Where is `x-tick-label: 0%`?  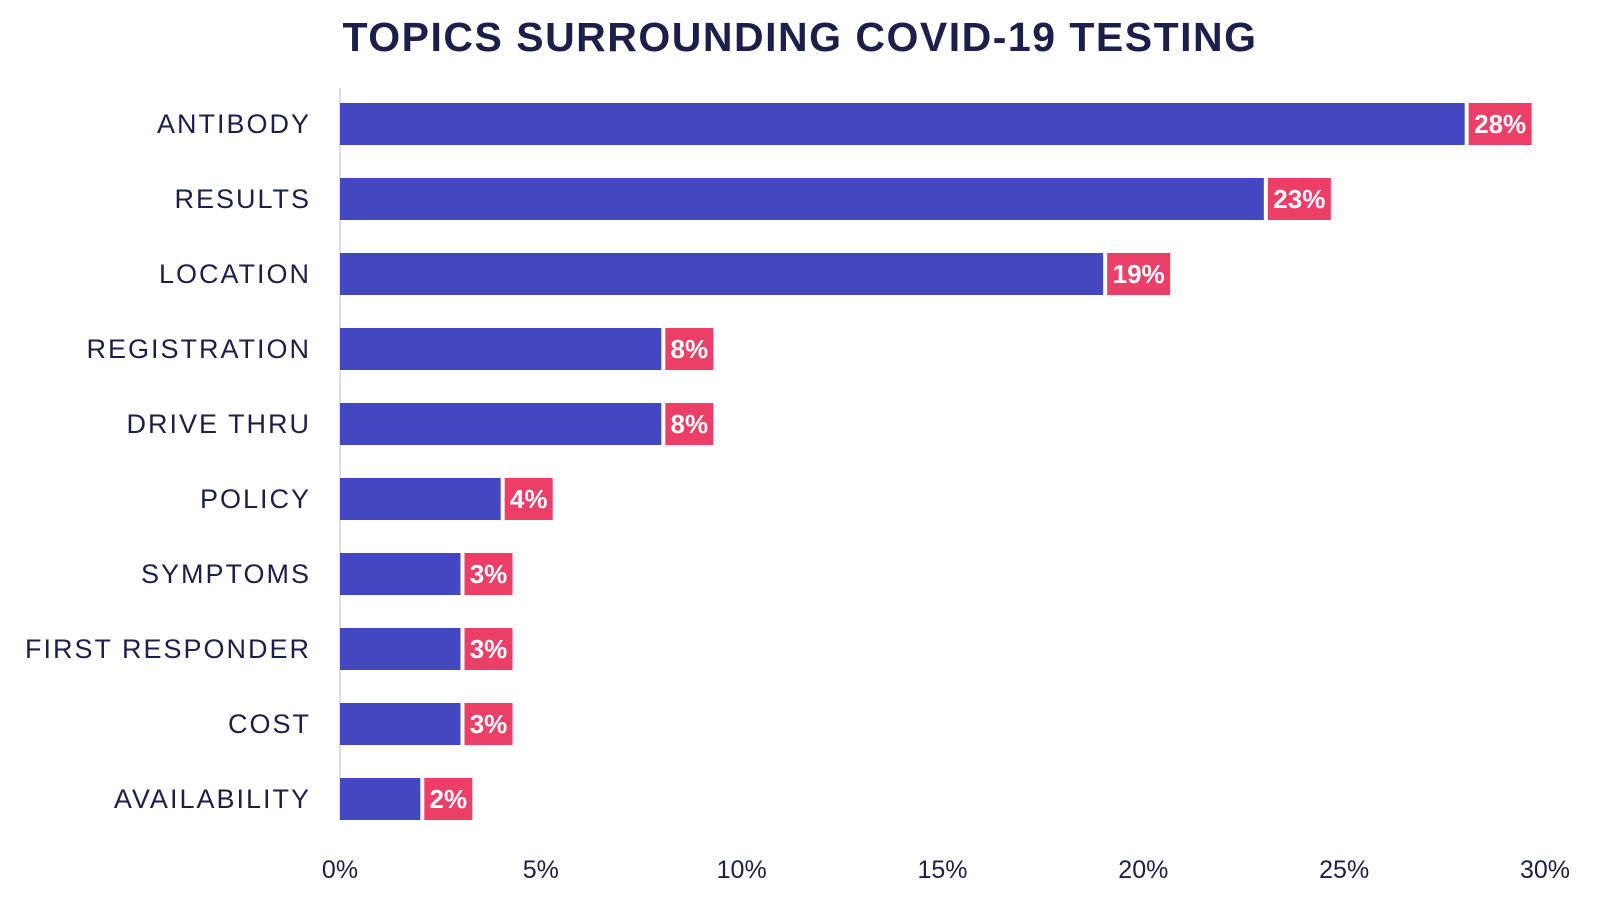
x-tick-label: 0% is located at coordinates (340, 870).